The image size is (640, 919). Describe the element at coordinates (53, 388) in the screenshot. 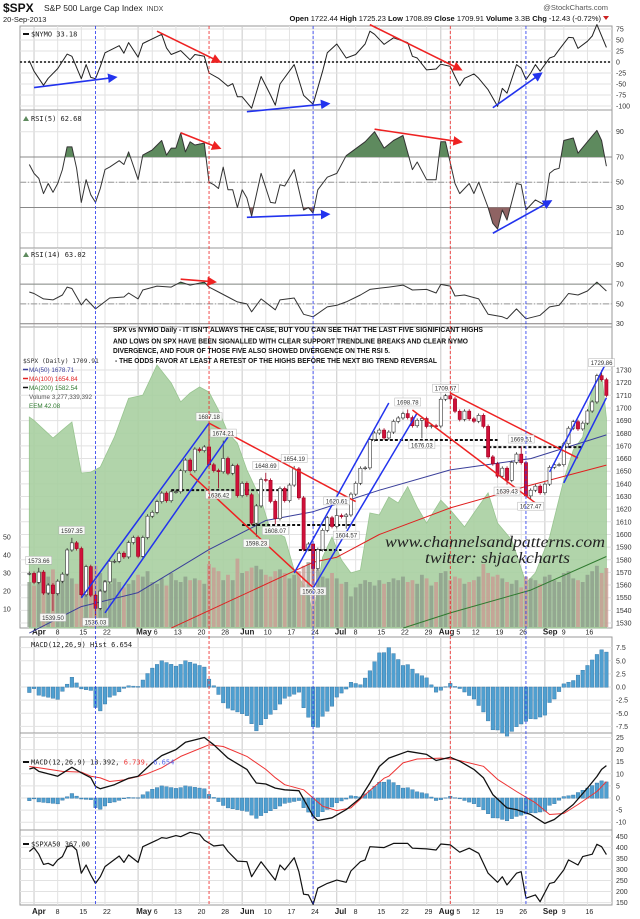

I see `ma200-legend: MA(200) 1582.54` at that location.